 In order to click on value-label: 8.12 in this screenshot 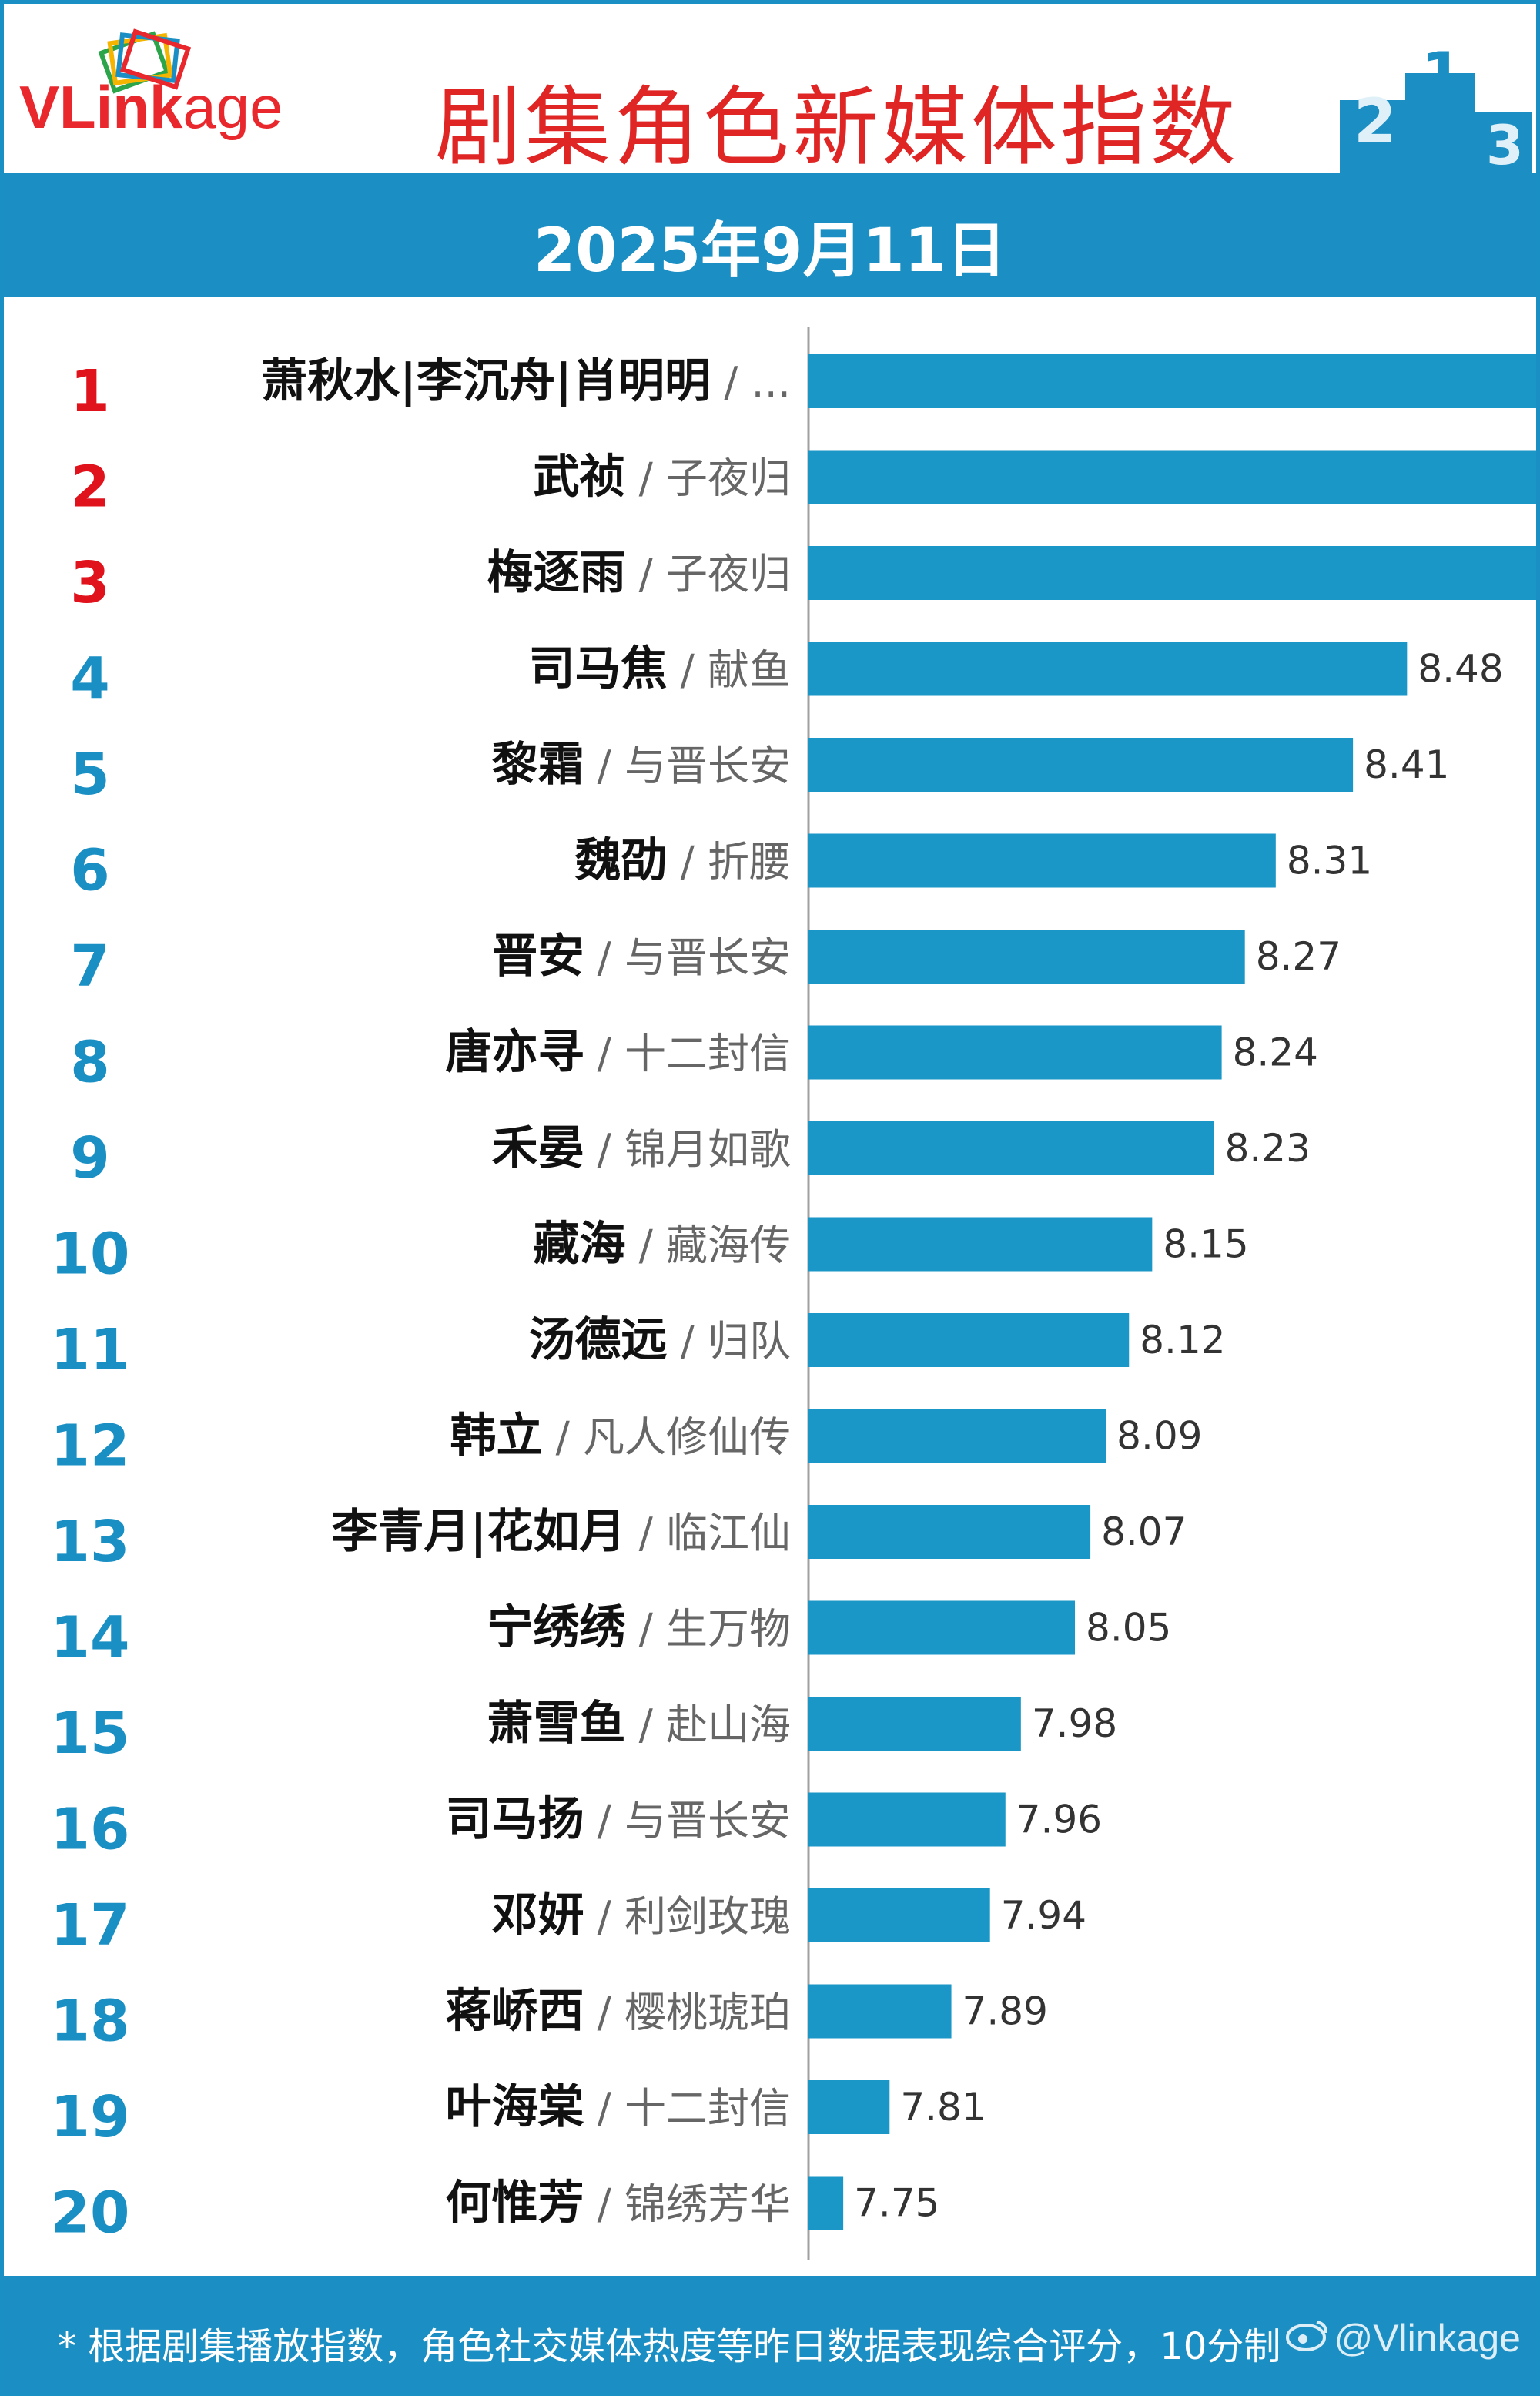, I will do `click(1182, 1340)`.